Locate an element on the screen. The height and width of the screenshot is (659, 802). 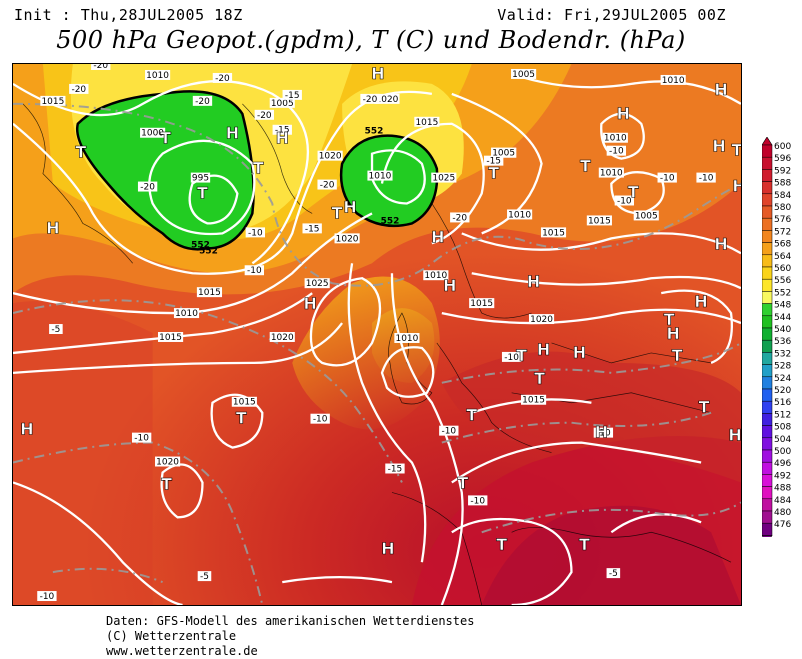
legend-label: 564 is located at coordinates (782, 257).